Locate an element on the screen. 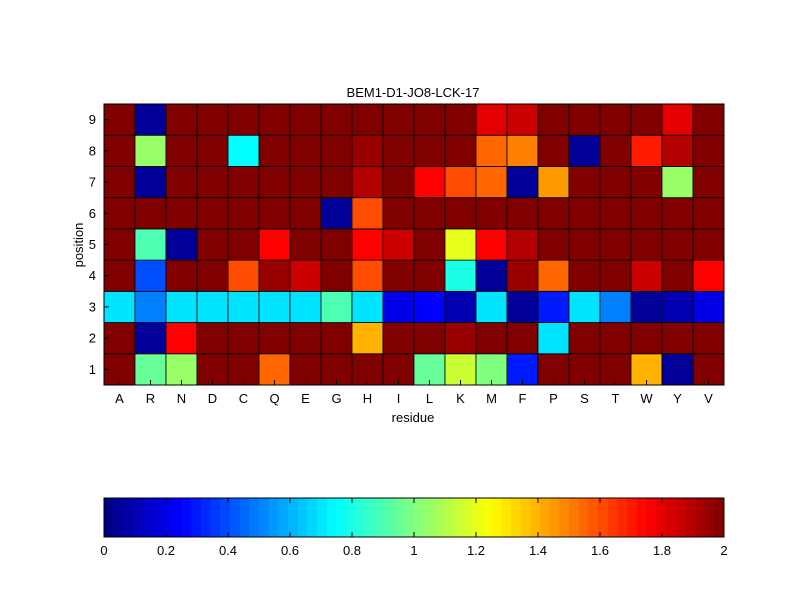 This screenshot has height=600, width=800. x-tick-label: V is located at coordinates (708, 398).